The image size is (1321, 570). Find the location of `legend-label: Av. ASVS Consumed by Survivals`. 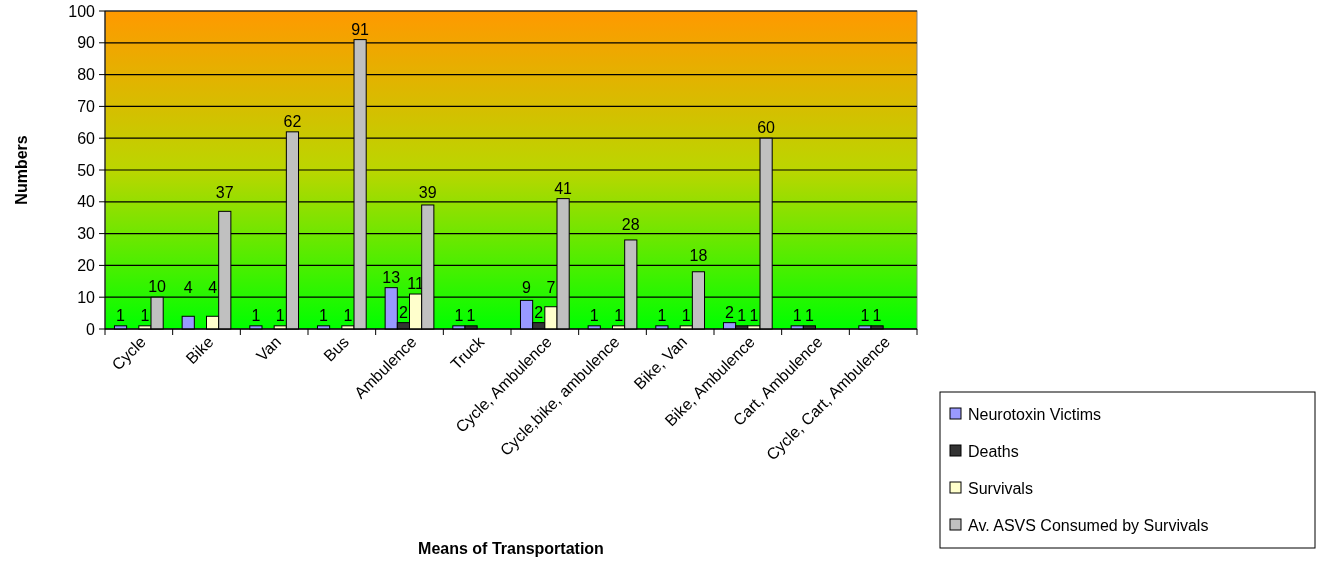

legend-label: Av. ASVS Consumed by Survivals is located at coordinates (1088, 525).